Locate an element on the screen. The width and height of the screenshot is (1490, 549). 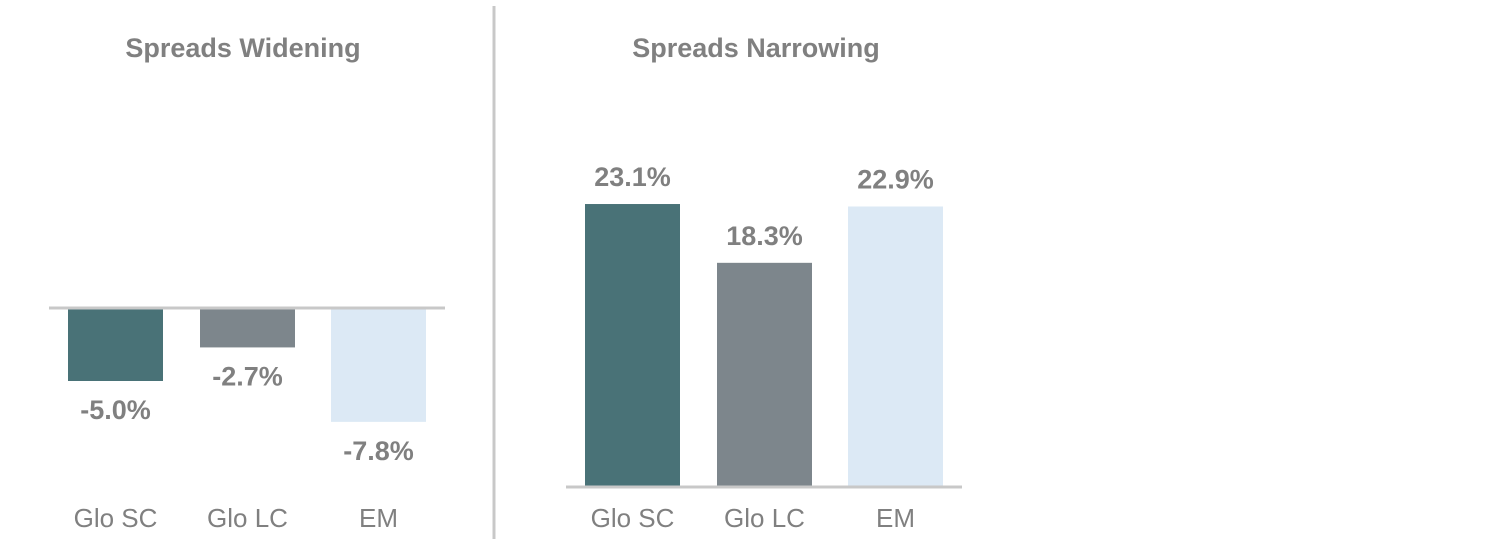
narrowing-title: Spreads Narrowing is located at coordinates (756, 48).